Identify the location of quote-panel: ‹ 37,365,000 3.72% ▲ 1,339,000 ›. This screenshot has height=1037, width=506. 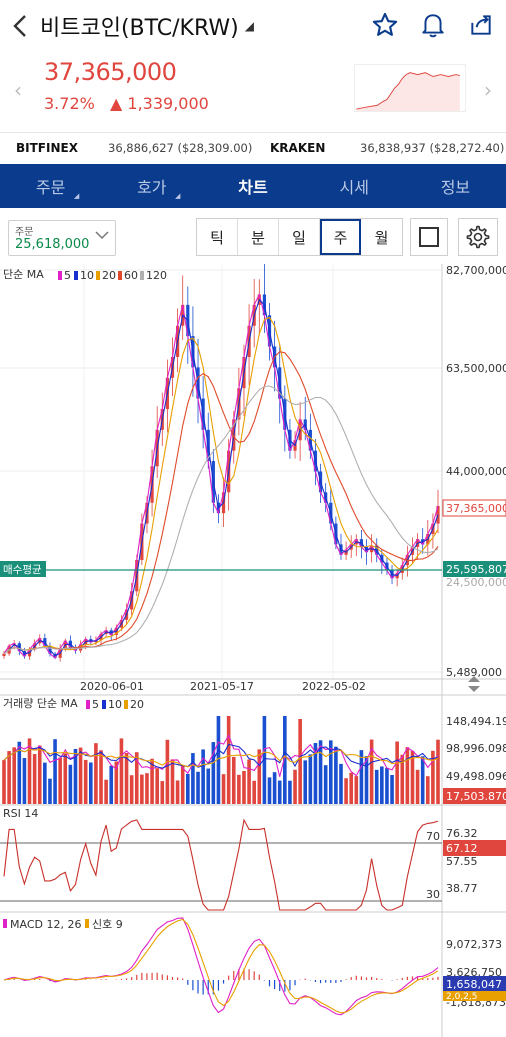
(253, 91).